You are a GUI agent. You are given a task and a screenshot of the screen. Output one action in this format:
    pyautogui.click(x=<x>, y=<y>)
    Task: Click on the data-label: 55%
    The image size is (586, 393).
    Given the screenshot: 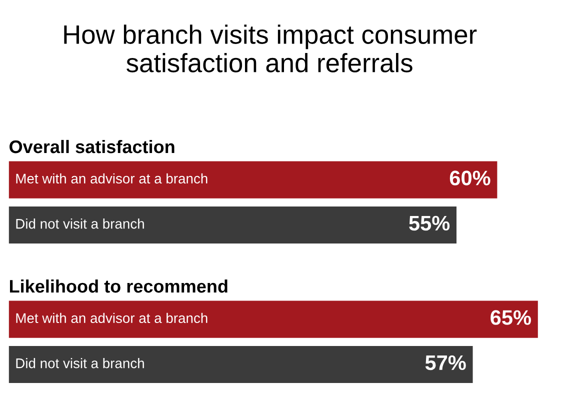 What is the action you would take?
    pyautogui.click(x=429, y=223)
    